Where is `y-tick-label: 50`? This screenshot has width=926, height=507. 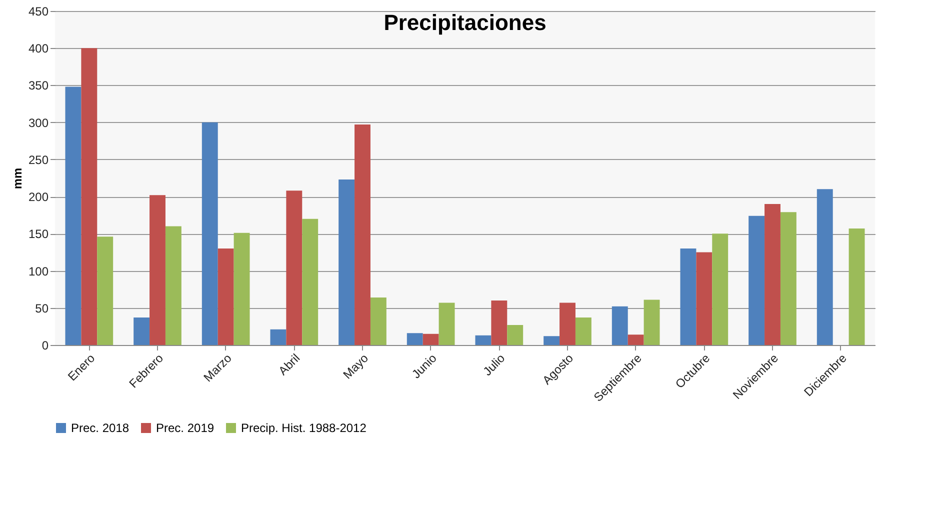 y-tick-label: 50 is located at coordinates (42, 308).